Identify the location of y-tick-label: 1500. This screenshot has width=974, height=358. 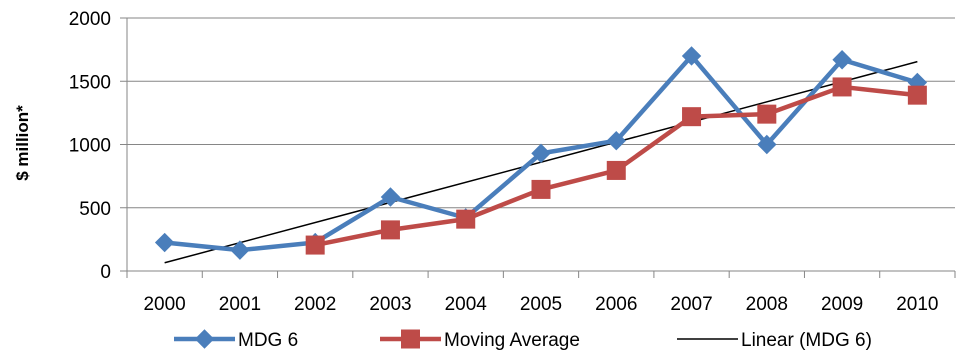
(90, 82).